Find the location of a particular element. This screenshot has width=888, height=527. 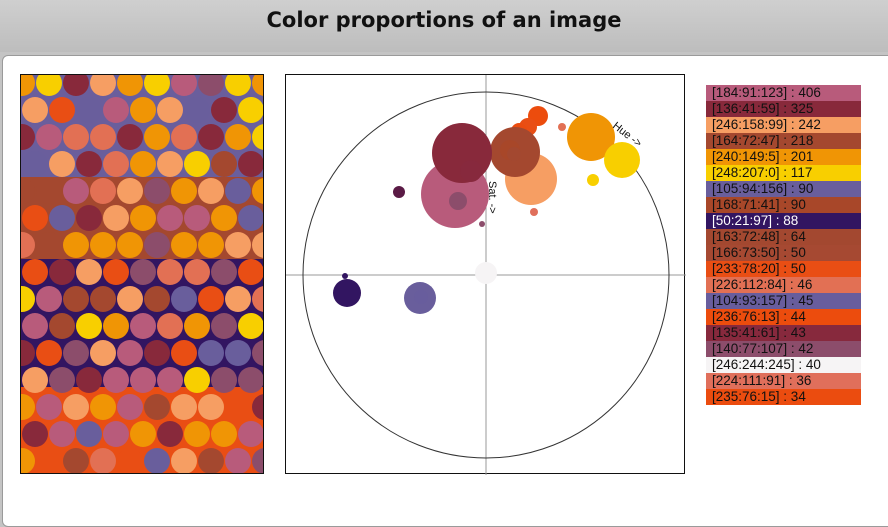

bubble-small-pink is located at coordinates (482, 224).